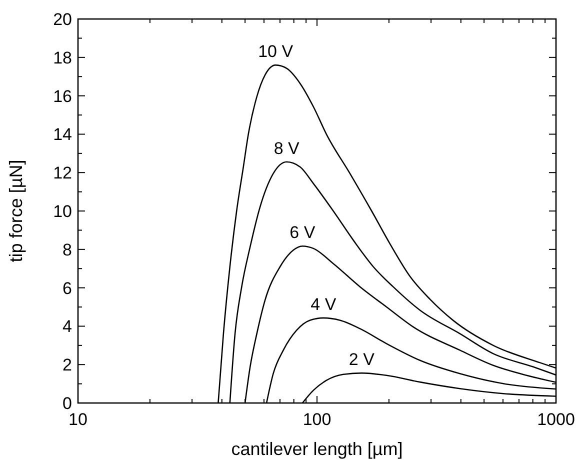  I want to click on x-axis-title: cantilever length [µm], so click(317, 449).